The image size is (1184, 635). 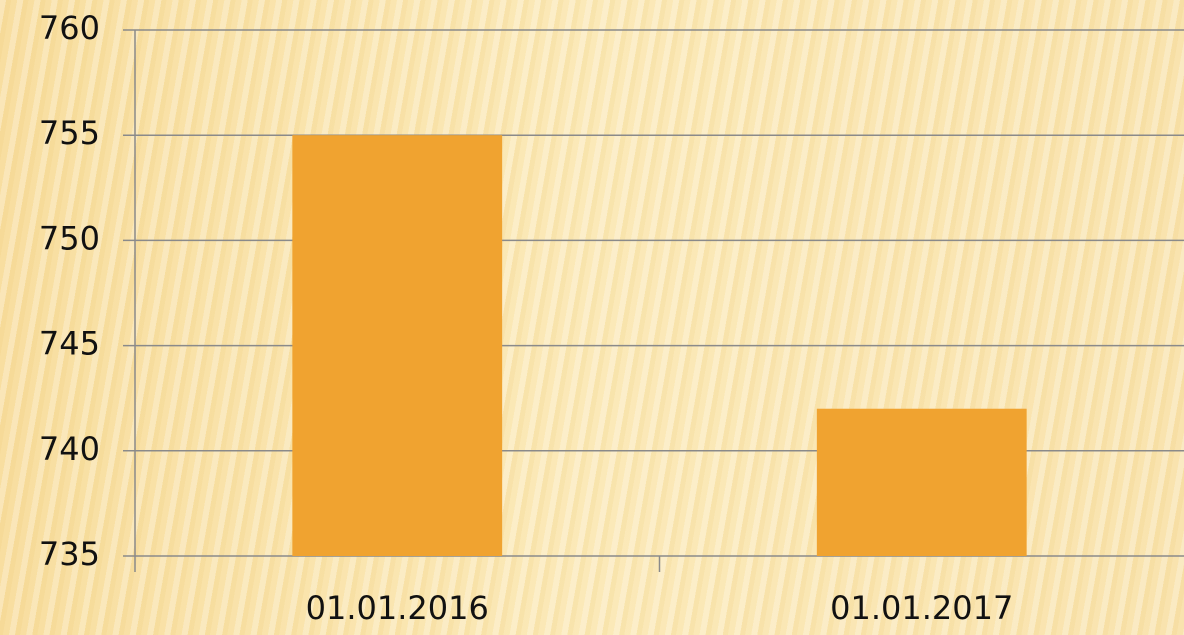 I want to click on x-tick-label: 01.01.2017, so click(x=921, y=608).